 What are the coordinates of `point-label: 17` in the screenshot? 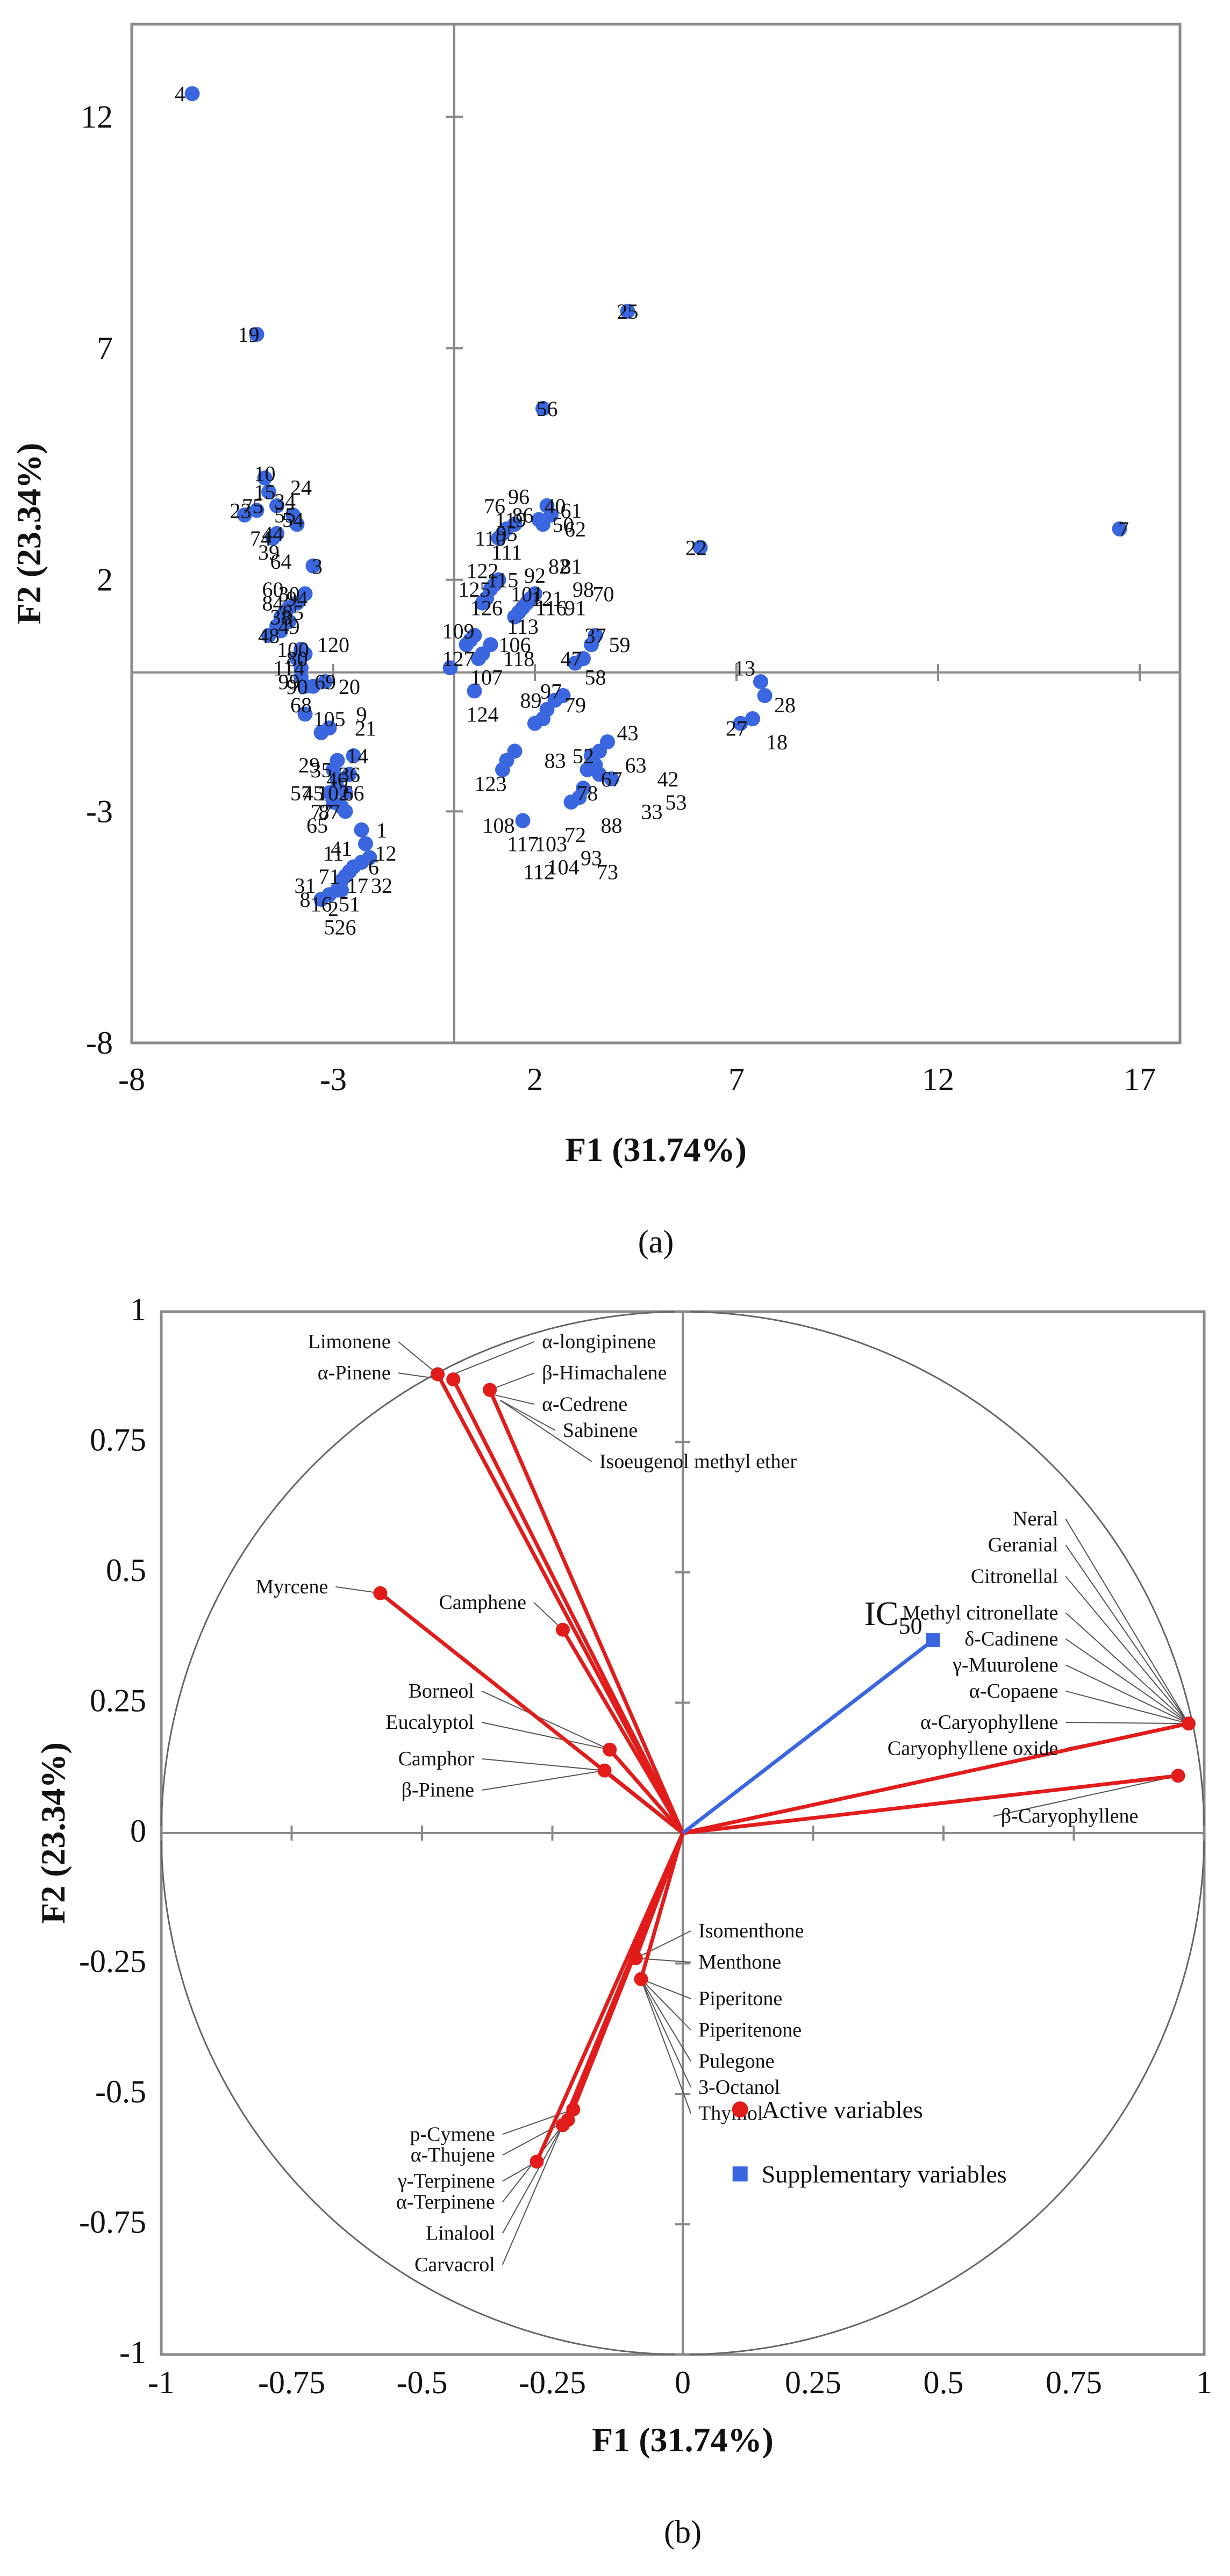 It's located at (357, 886).